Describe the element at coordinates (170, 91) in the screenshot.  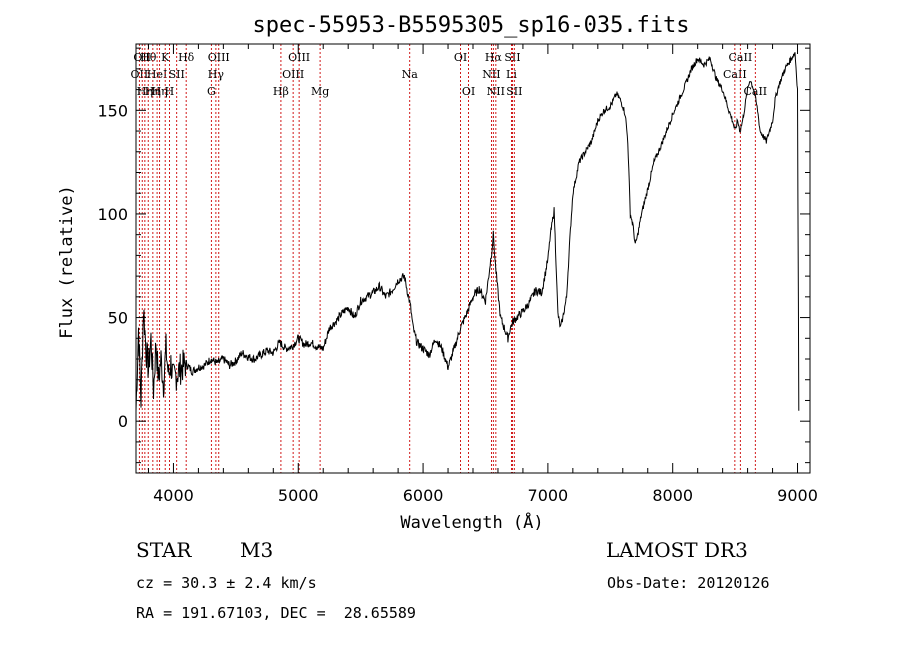
I see `line-marker-label-8: H` at that location.